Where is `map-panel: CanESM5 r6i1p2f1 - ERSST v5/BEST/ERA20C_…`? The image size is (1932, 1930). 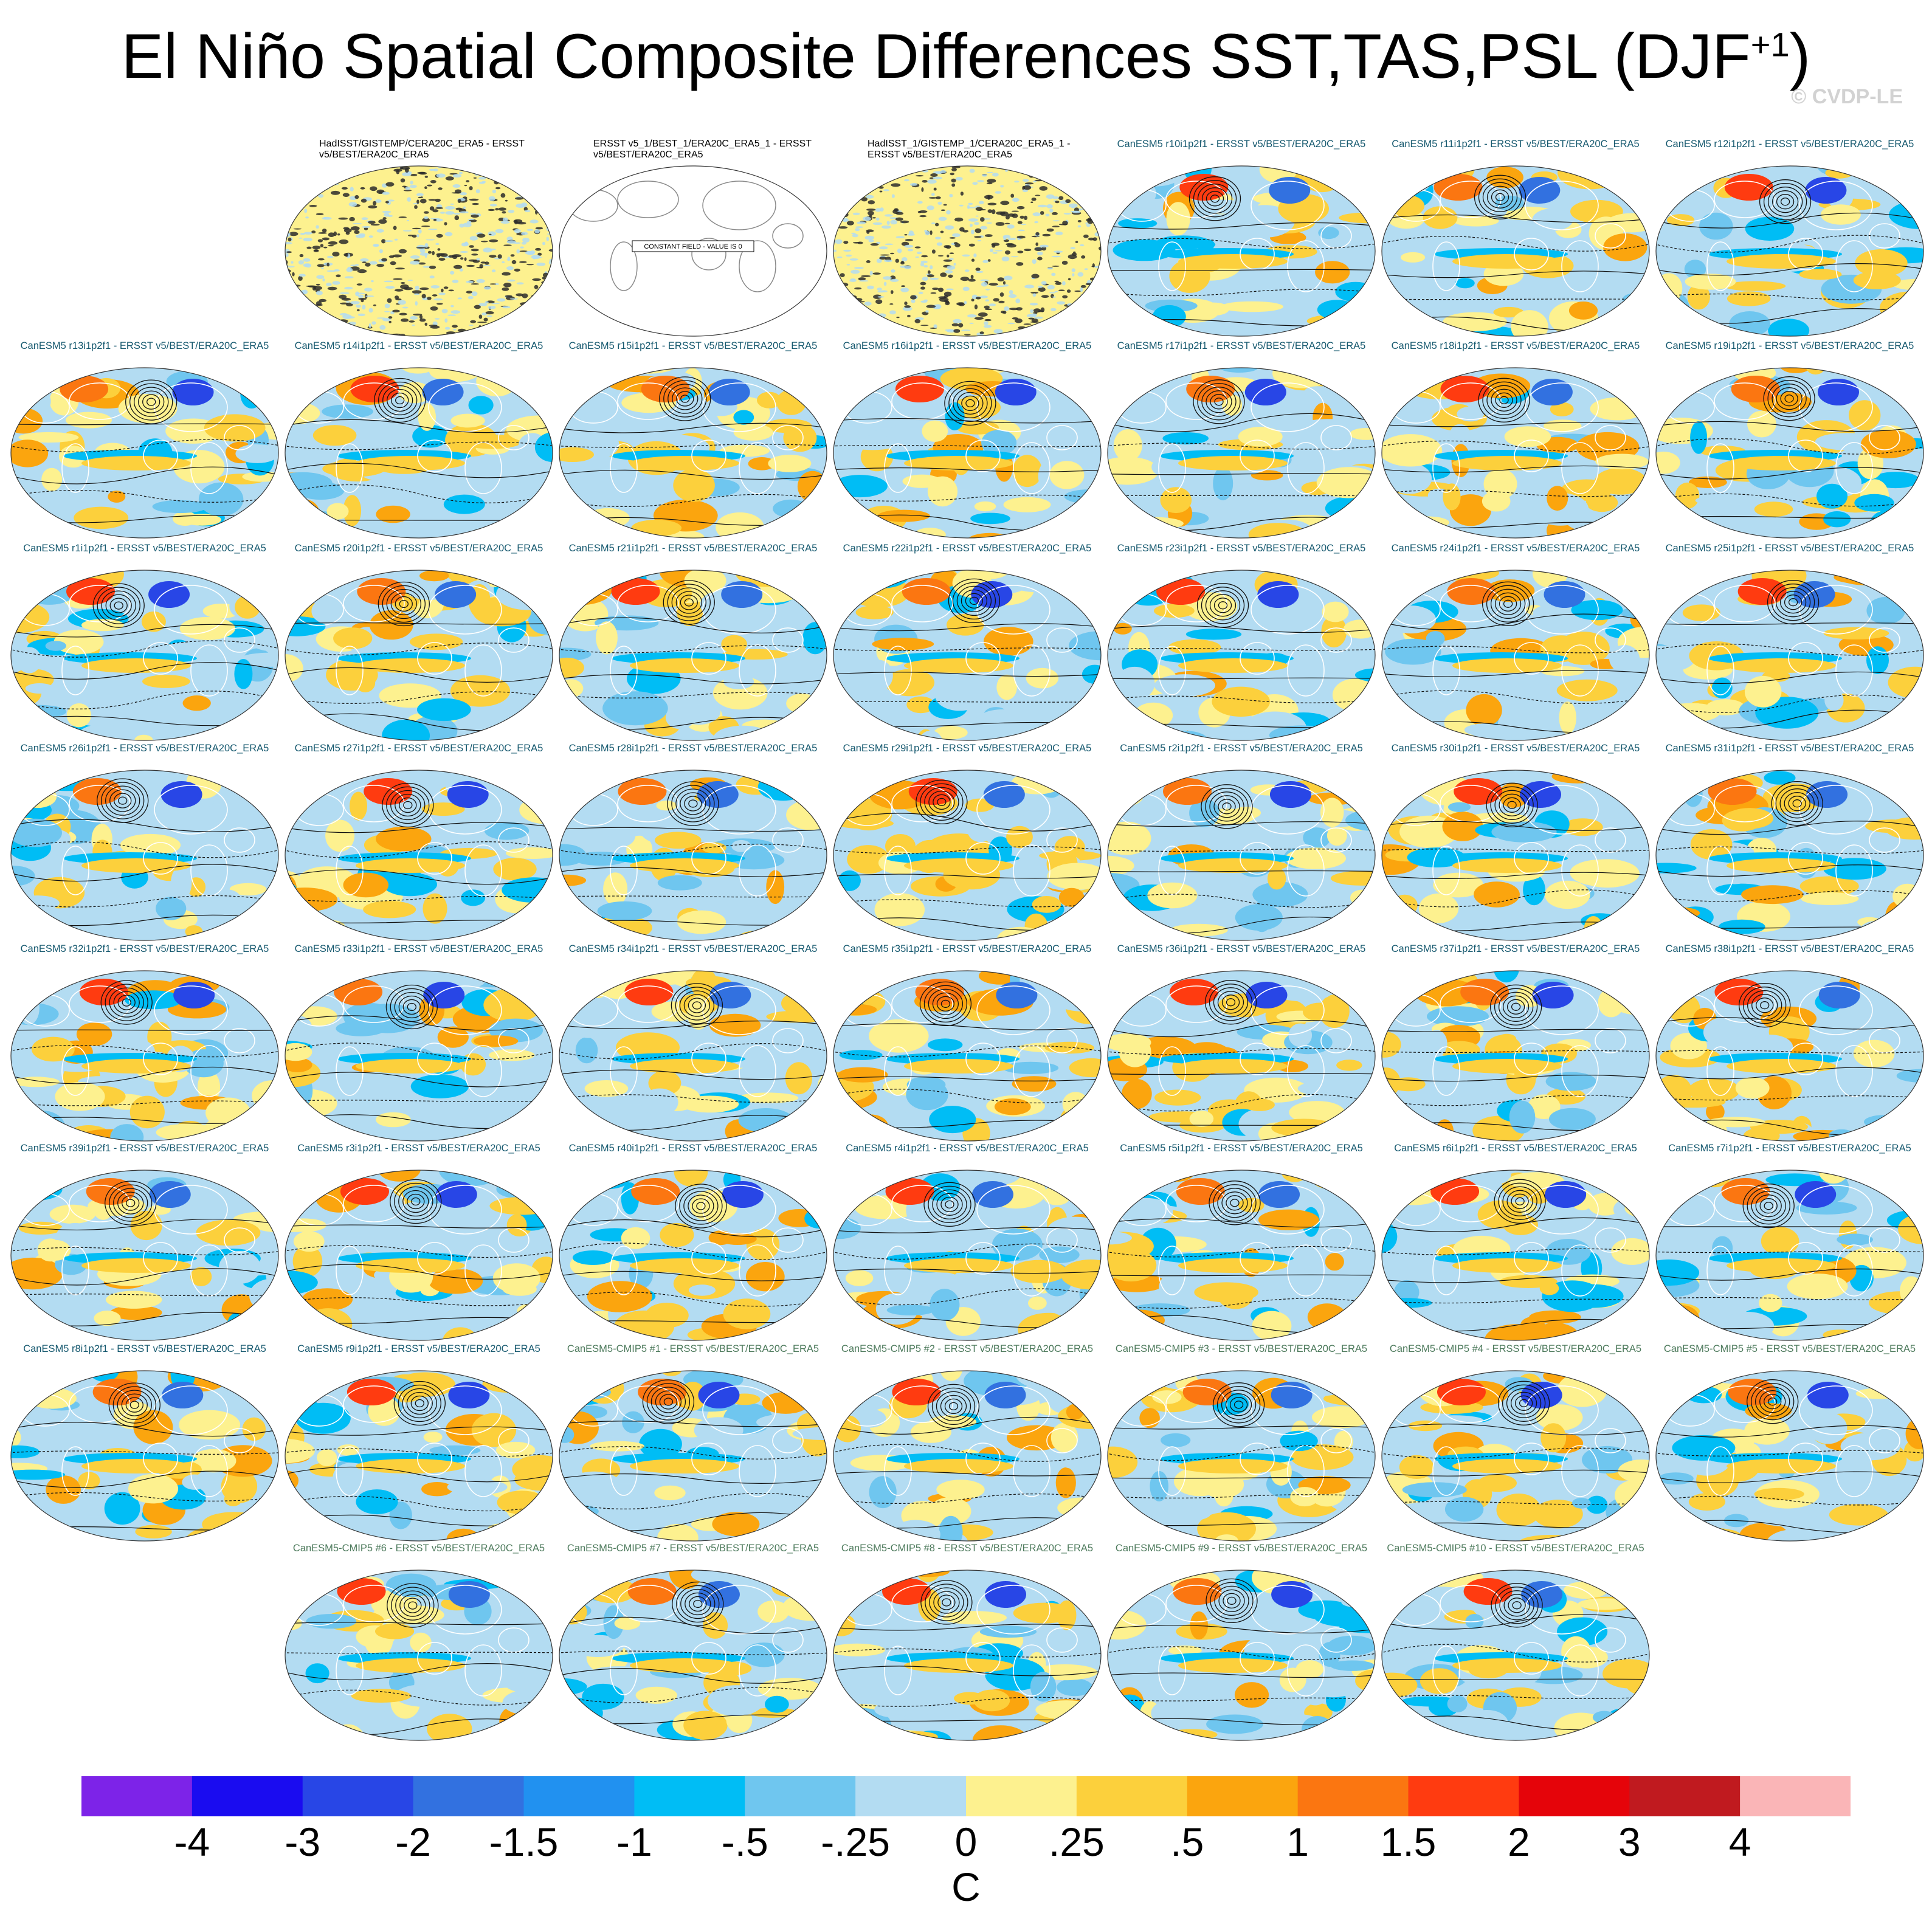 map-panel: CanESM5 r6i1p2f1 - ERSST v5/BEST/ERA20C_… is located at coordinates (1515, 1243).